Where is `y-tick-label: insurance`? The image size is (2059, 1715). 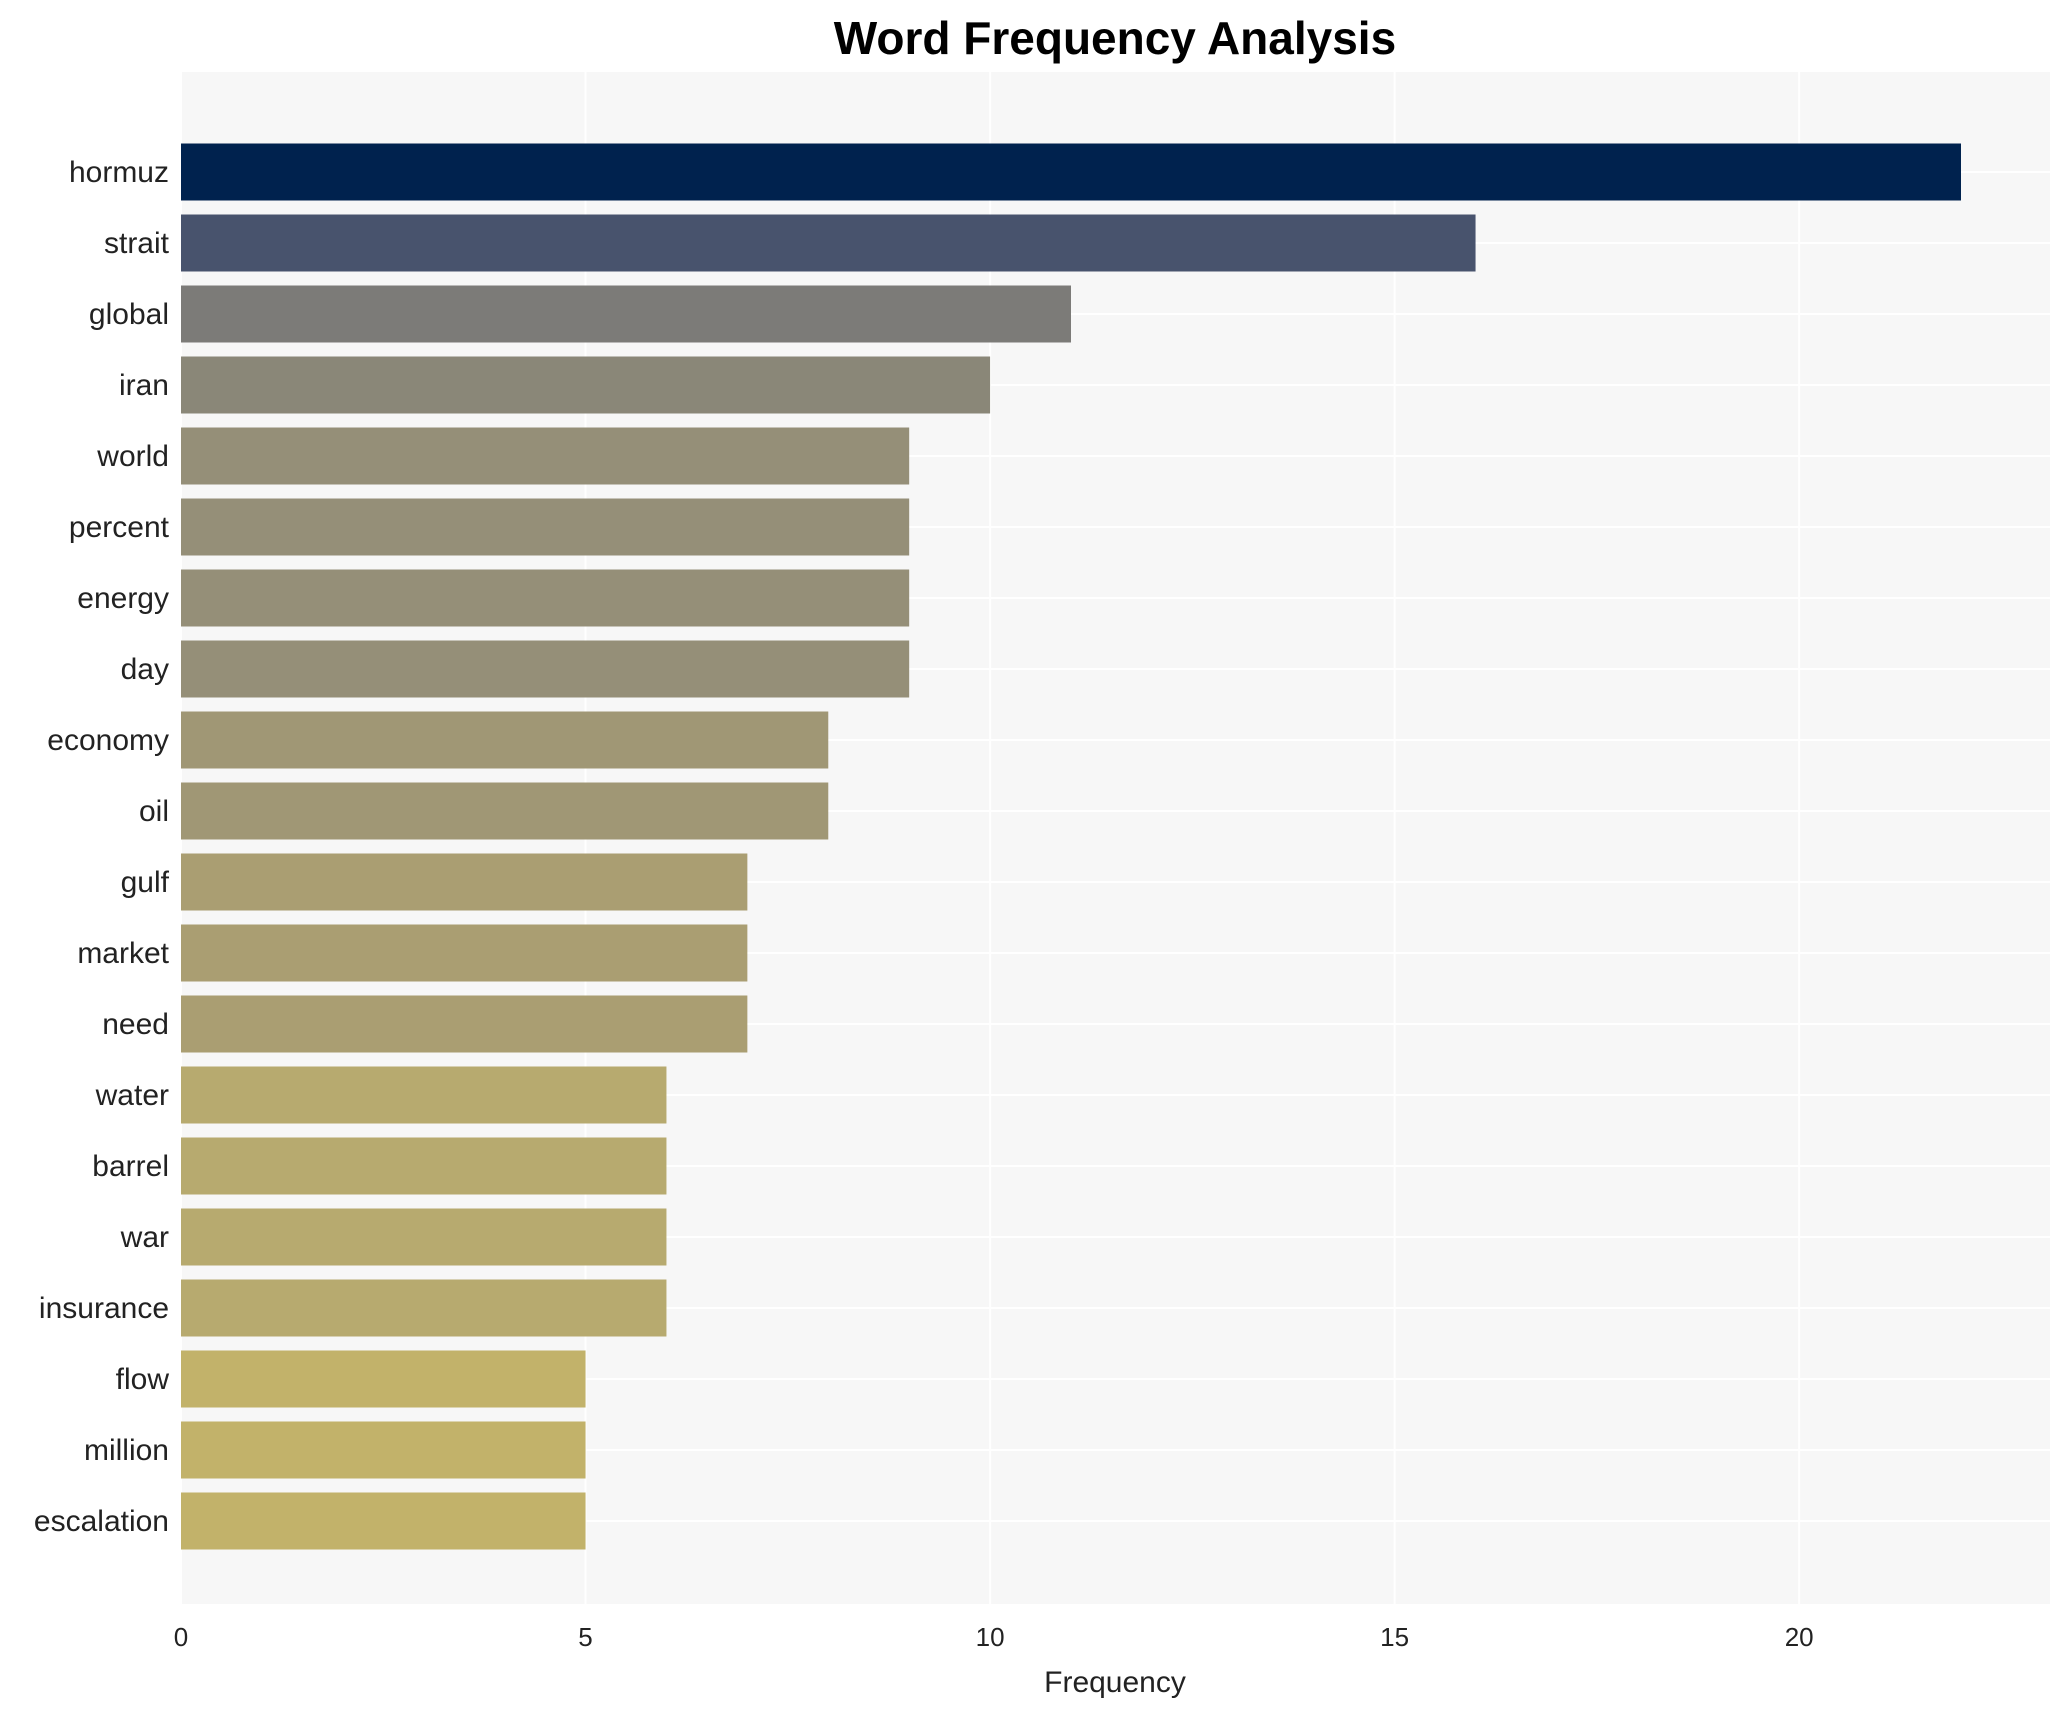 y-tick-label: insurance is located at coordinates (104, 1308).